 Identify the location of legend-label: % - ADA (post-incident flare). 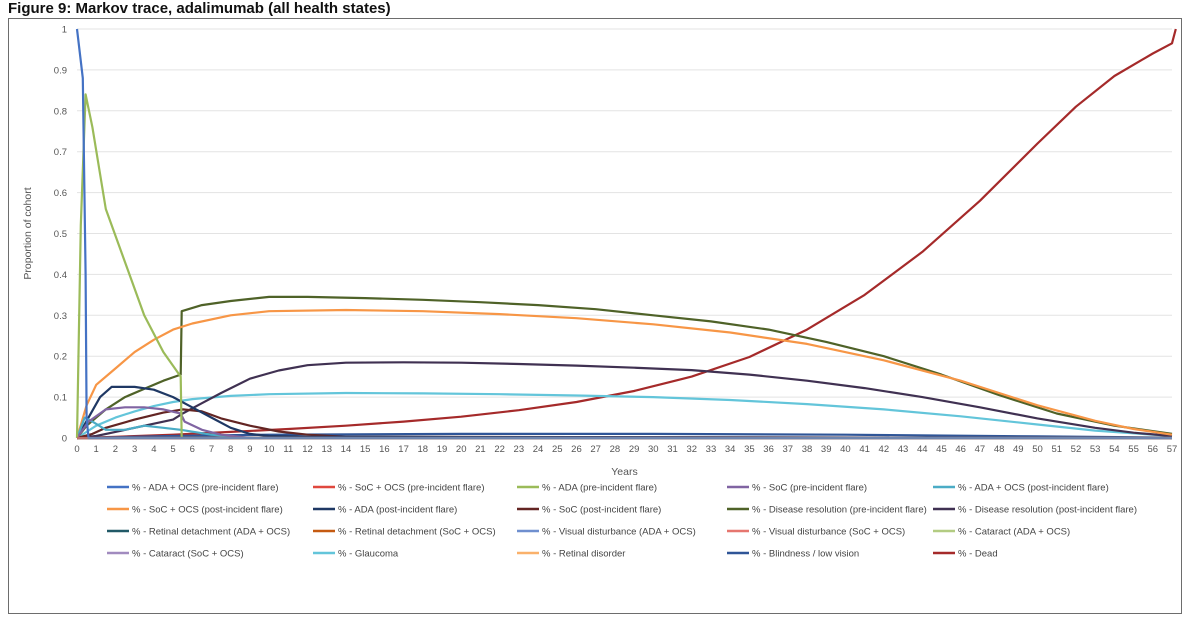
(397, 510).